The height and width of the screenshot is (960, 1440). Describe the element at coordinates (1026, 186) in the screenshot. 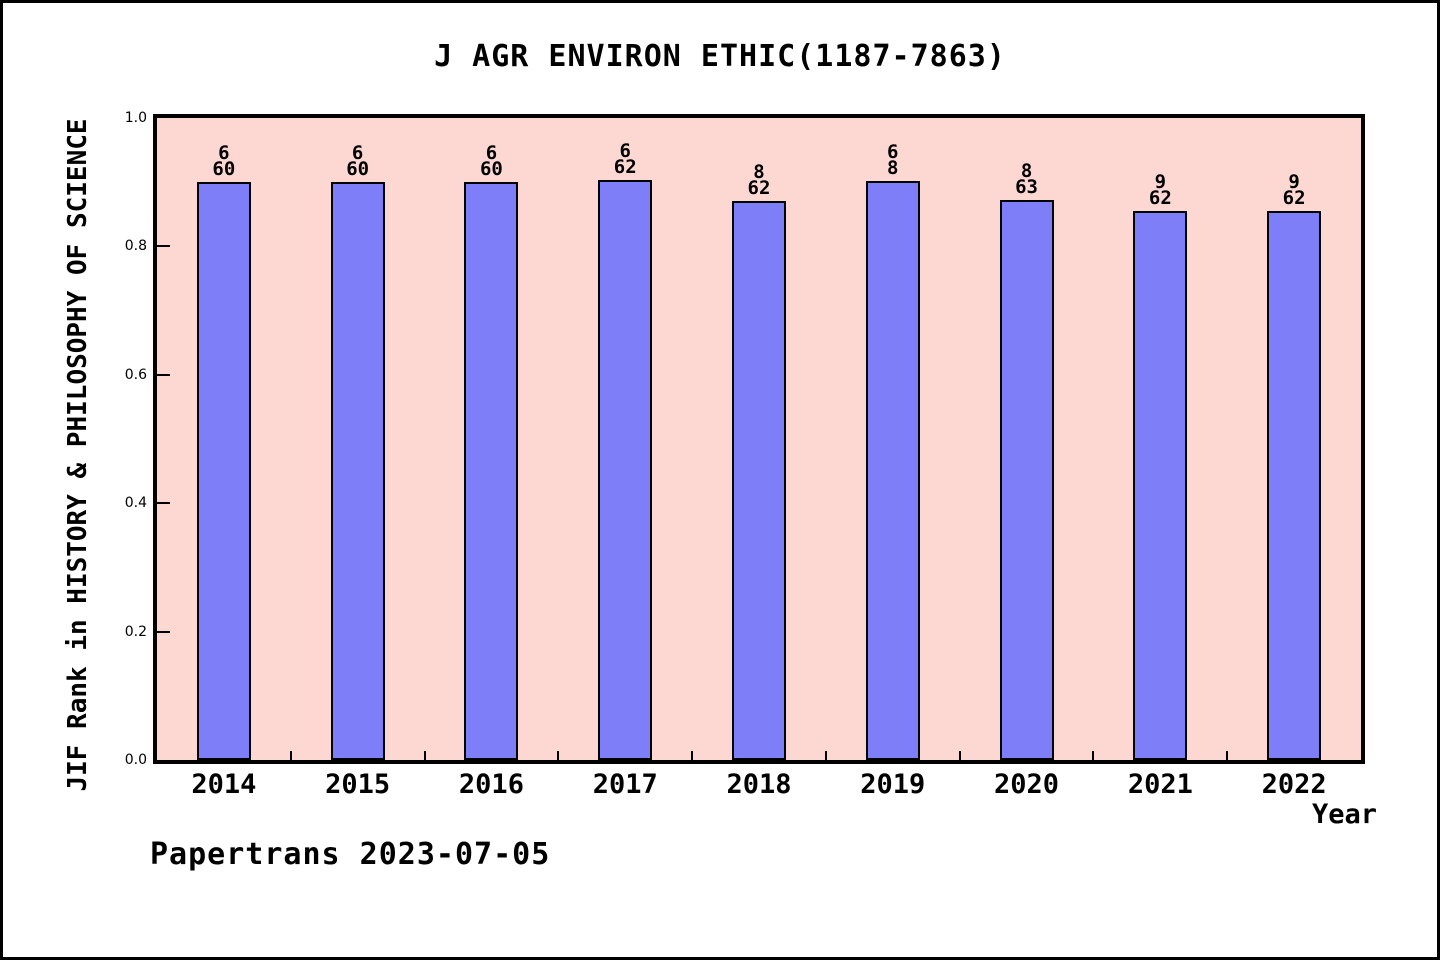

I see `bar-label-total: 63` at that location.